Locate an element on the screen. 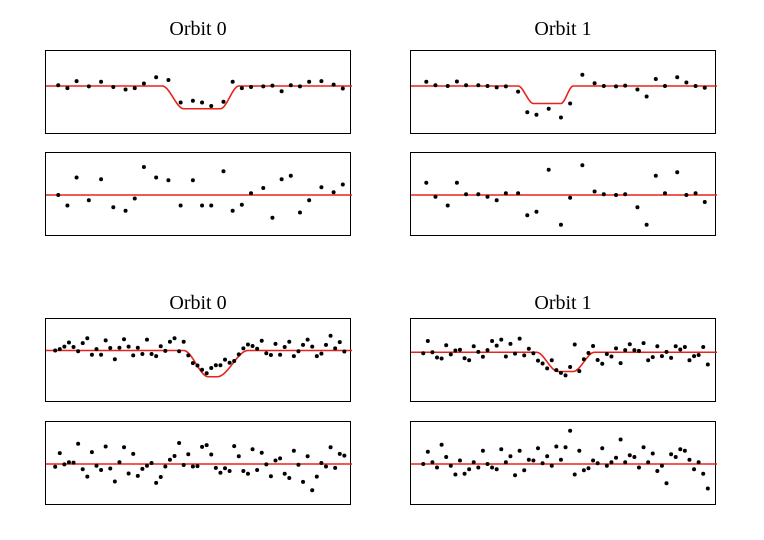  plot-bottom-left-residuals is located at coordinates (198, 463).